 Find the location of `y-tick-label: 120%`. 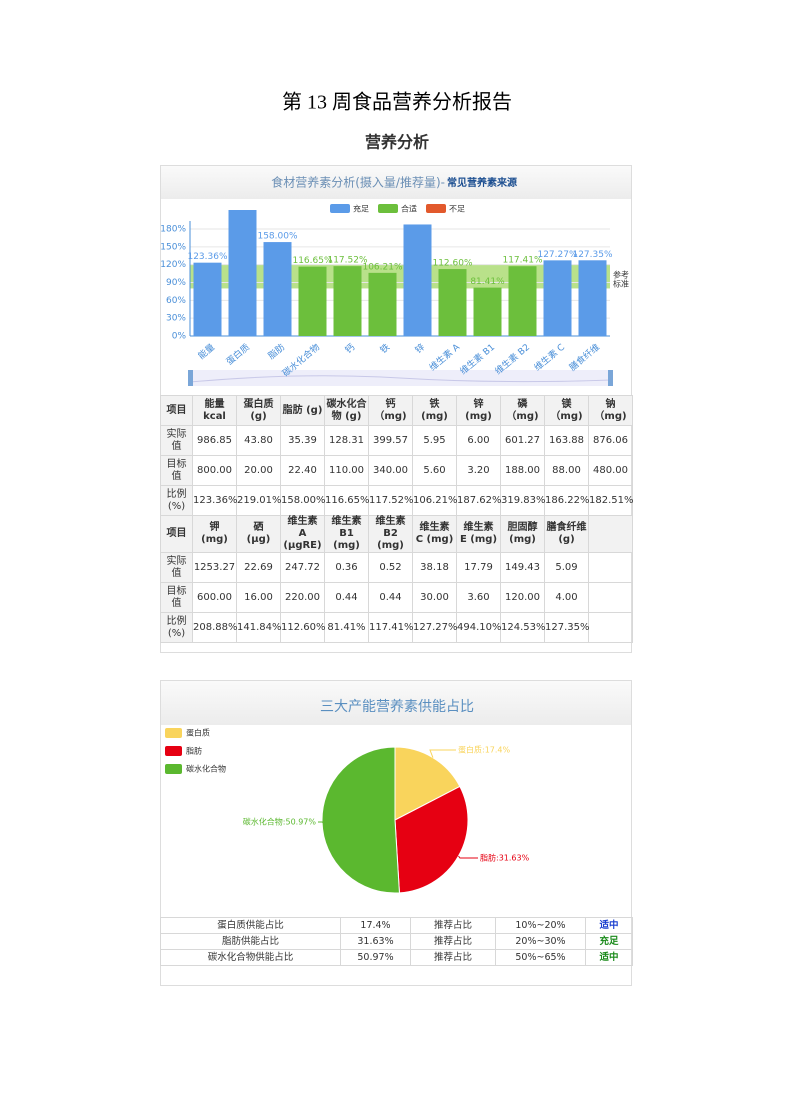

y-tick-label: 120% is located at coordinates (173, 265).